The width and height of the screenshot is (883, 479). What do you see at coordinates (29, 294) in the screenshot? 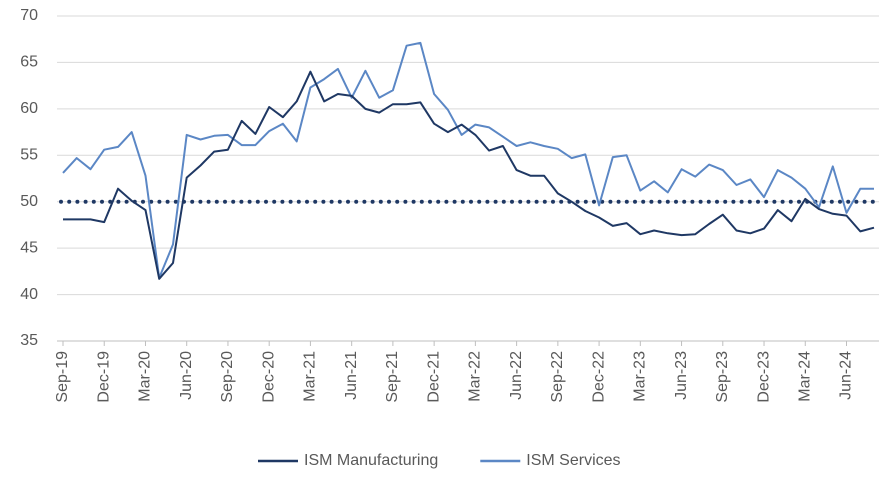
I see `y-tick-label: 40` at bounding box center [29, 294].